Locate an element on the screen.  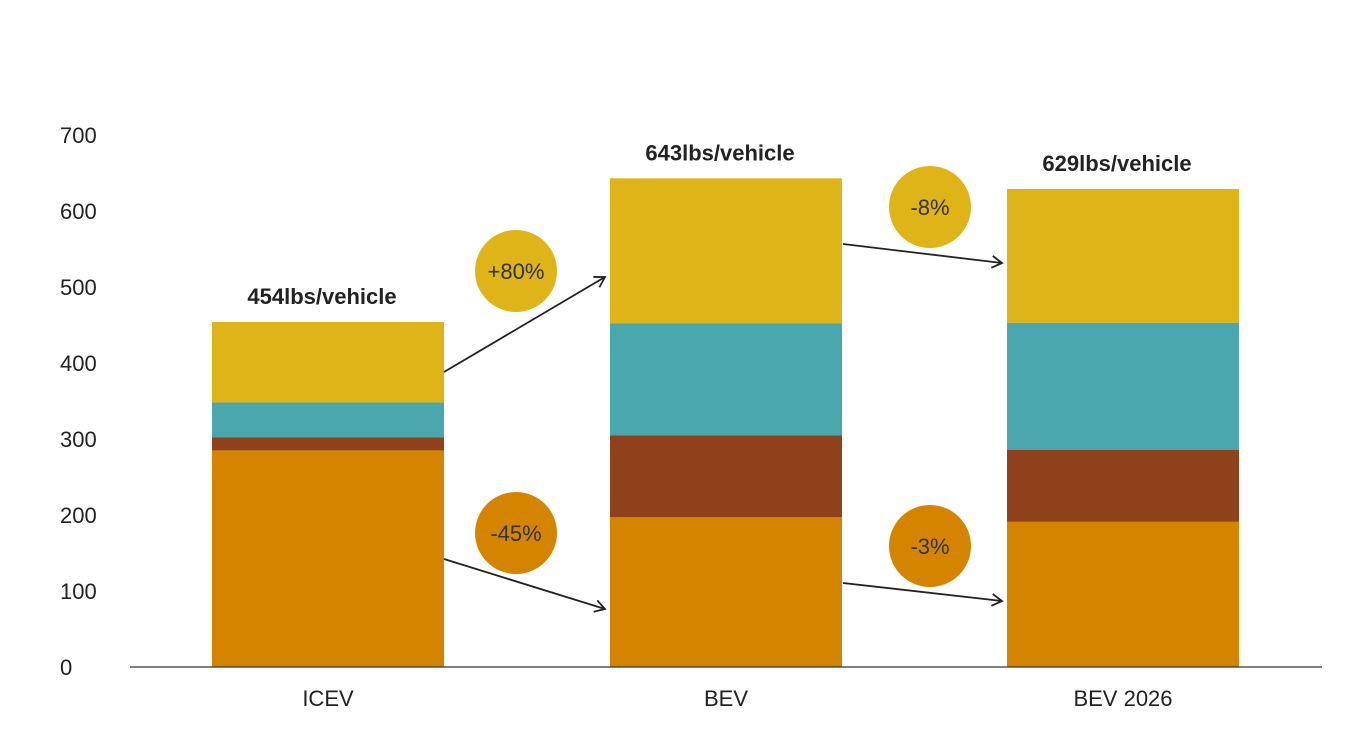
change-badge-label: -45% is located at coordinates (515, 533).